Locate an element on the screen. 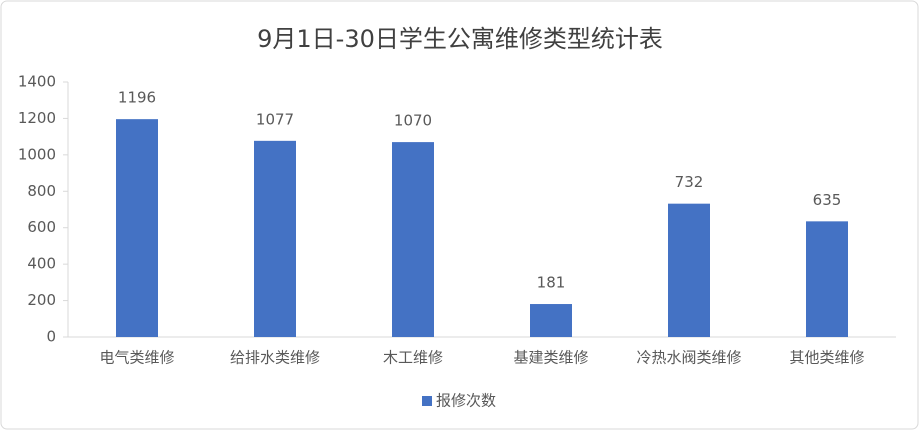 The width and height of the screenshot is (920, 431). y-tick-label: 0 is located at coordinates (51, 337).